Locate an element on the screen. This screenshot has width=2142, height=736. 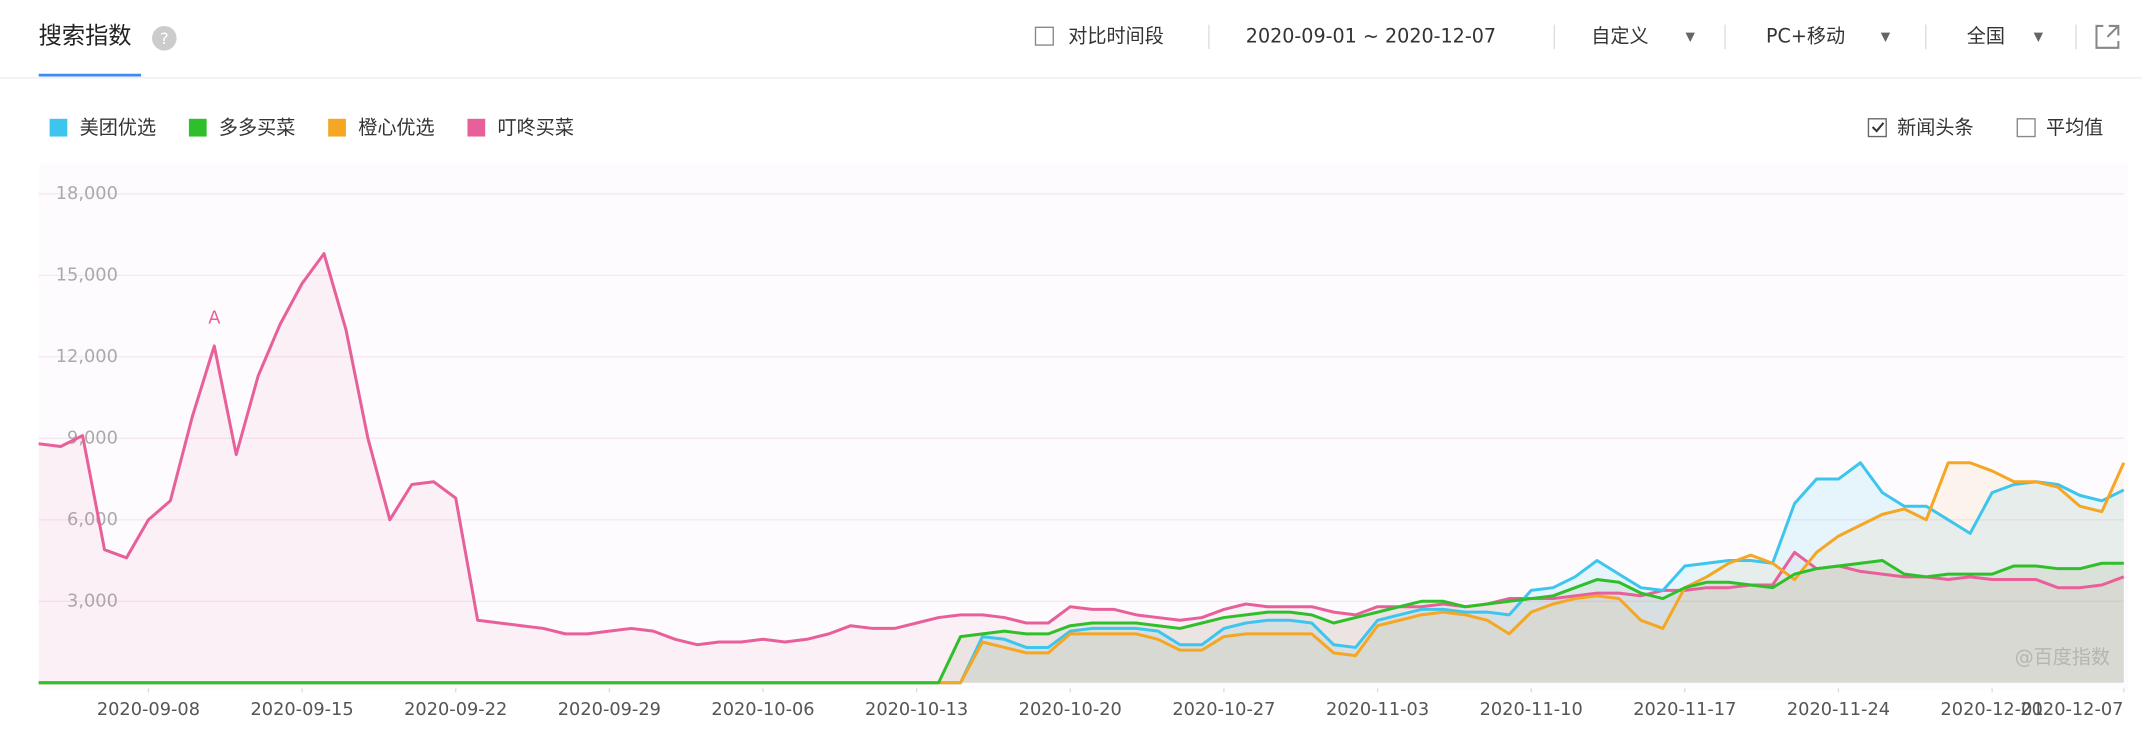
mode-select: 自定义 is located at coordinates (1619, 35).